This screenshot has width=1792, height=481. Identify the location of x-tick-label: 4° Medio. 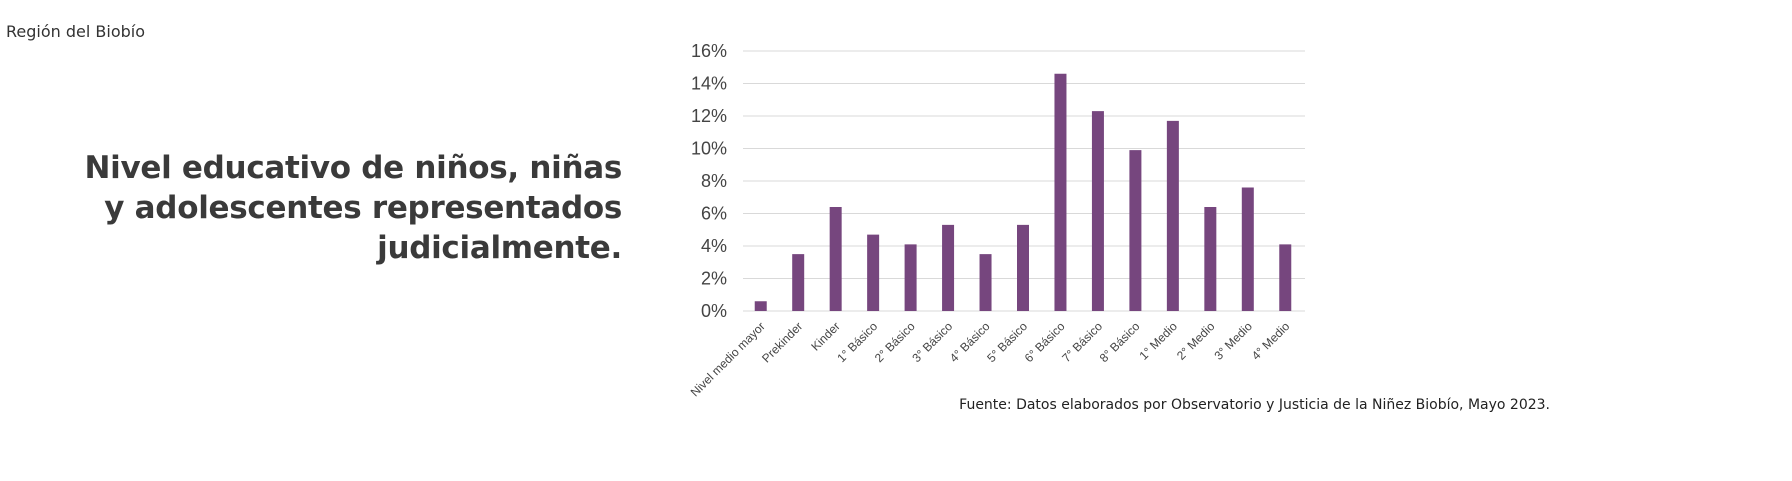
(1271, 341).